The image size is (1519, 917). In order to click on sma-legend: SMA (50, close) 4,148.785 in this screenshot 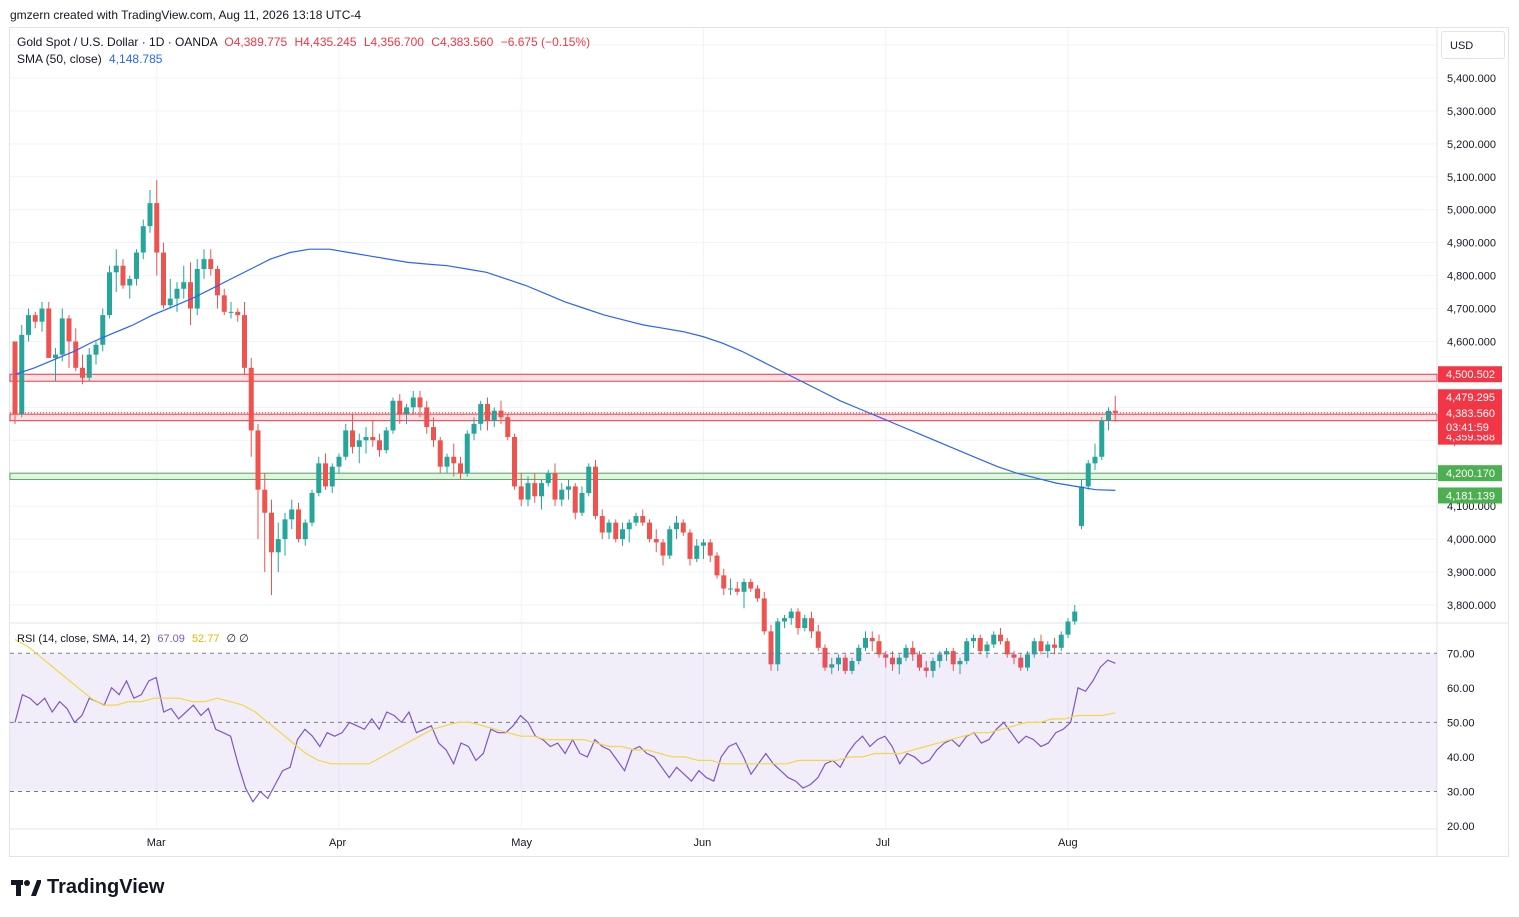, I will do `click(89, 59)`.